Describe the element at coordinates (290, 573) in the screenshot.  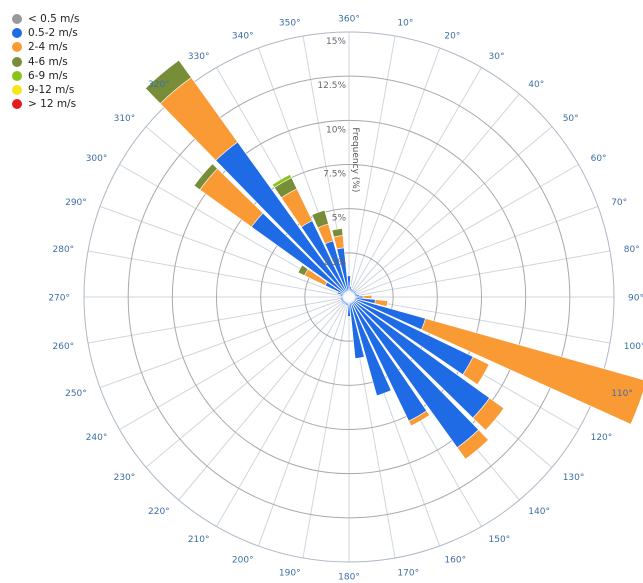
I see `direction-label: 190°` at that location.